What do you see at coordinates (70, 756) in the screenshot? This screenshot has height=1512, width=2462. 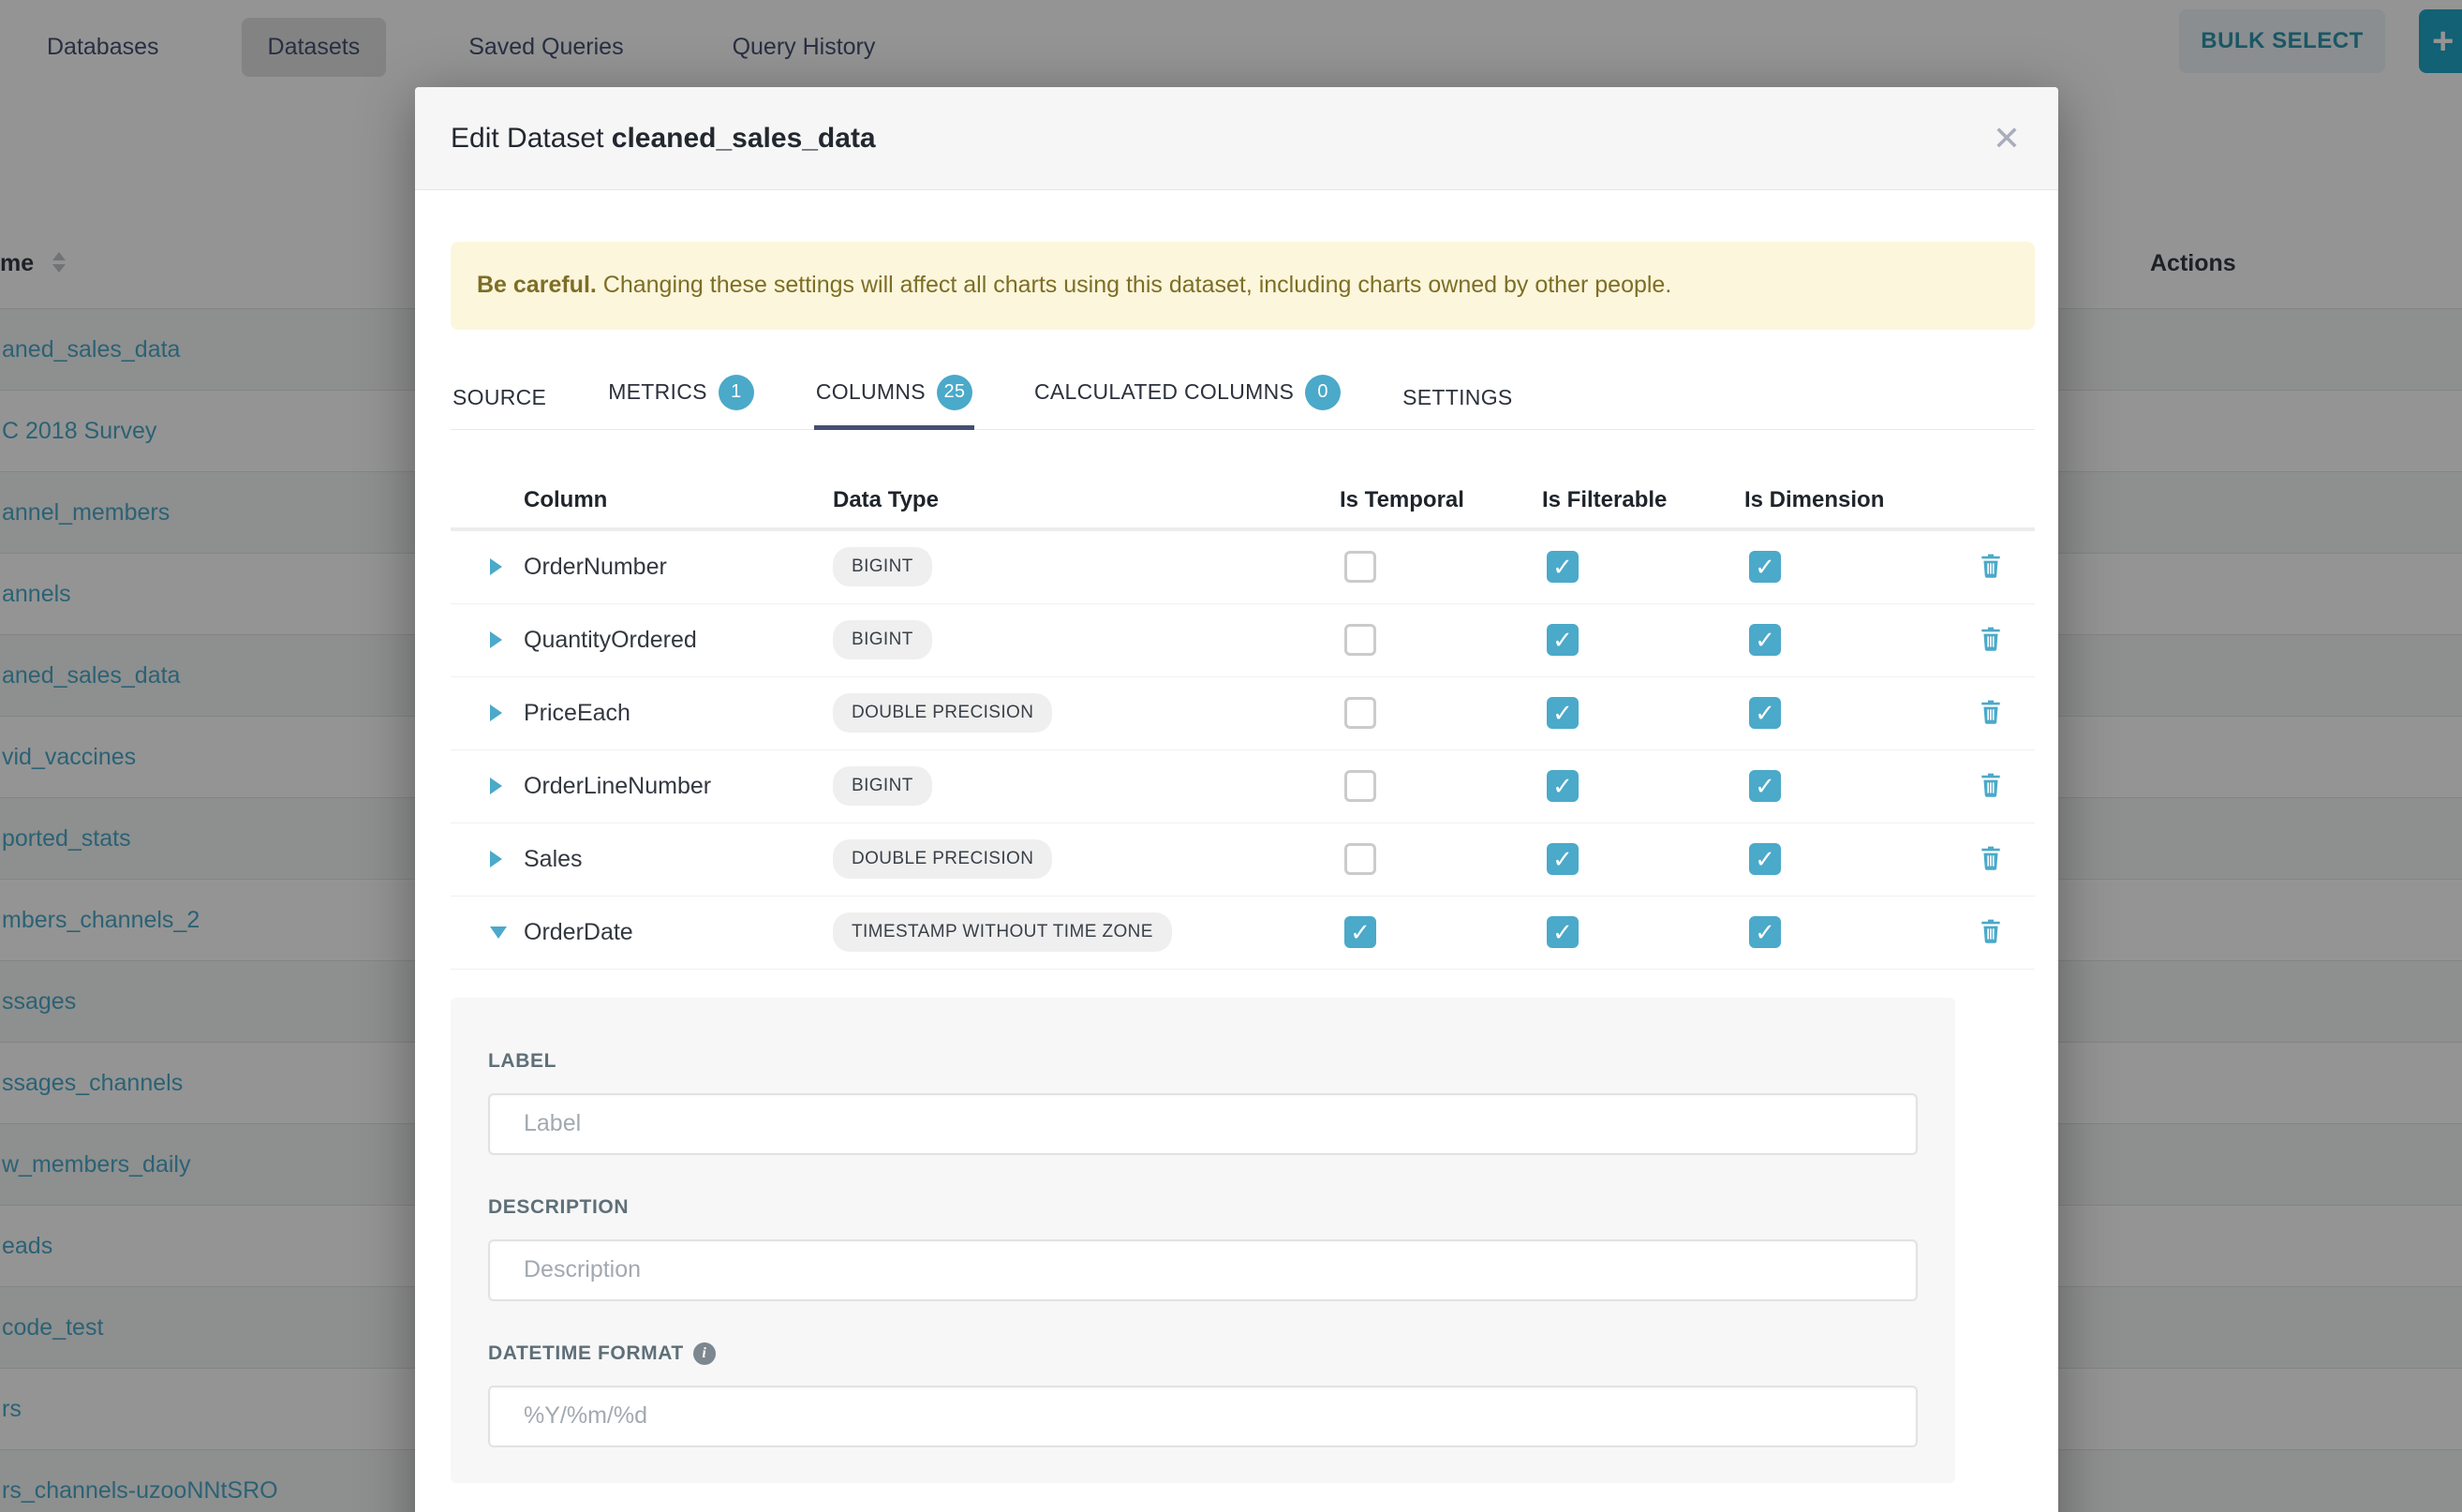 I see `dataset-link: vid_vaccines` at bounding box center [70, 756].